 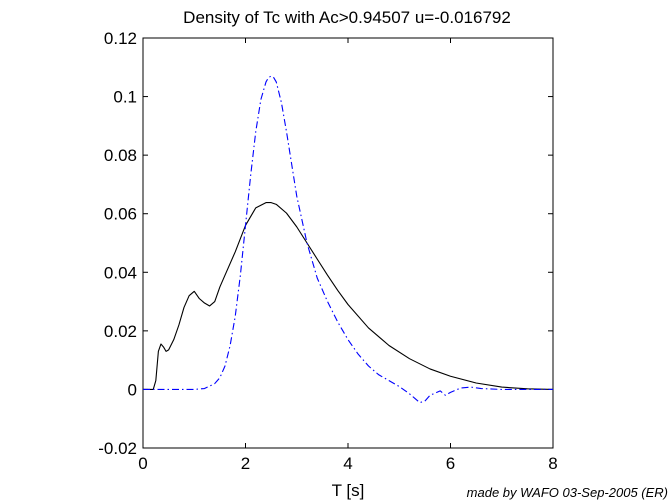 I want to click on y-tick-label: 0.04, so click(x=120, y=272).